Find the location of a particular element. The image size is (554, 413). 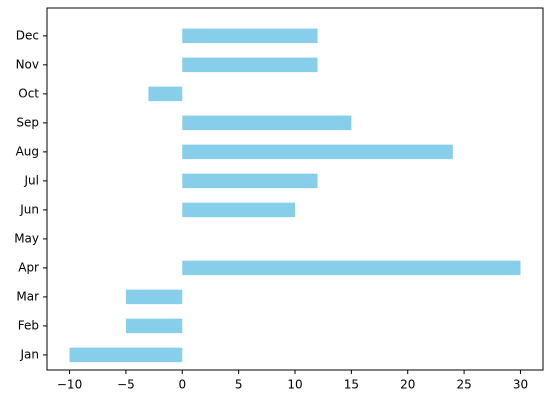

y-tick-label: Sep is located at coordinates (27, 122).